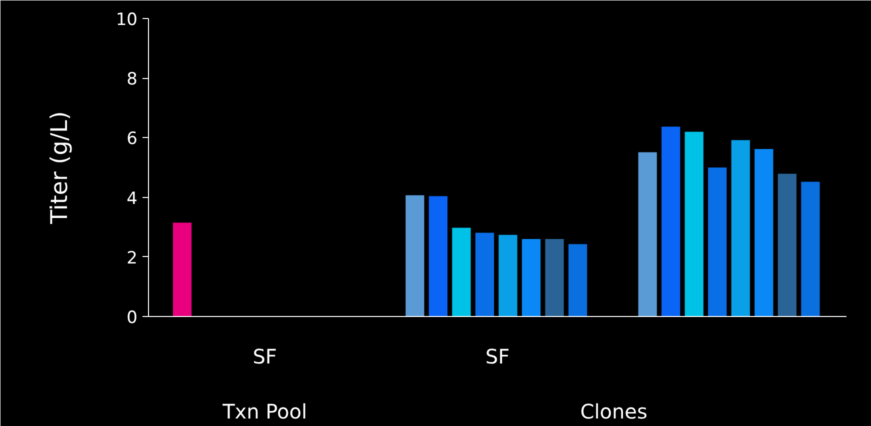  I want to click on y-axis-title: Titer (g/L), so click(59, 168).